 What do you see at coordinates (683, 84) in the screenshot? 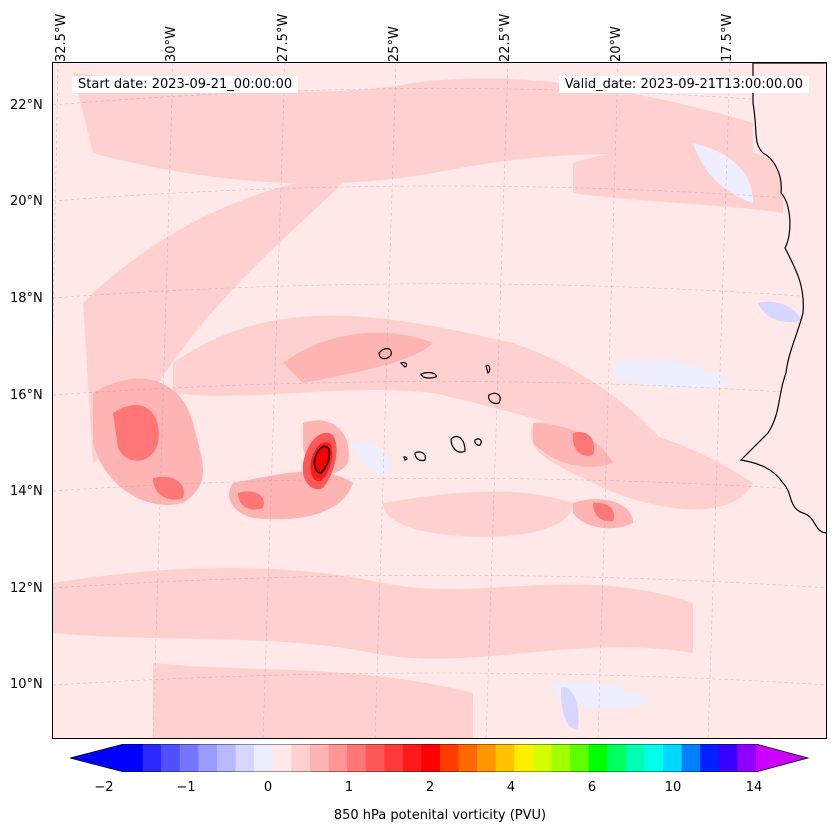
I see `valid-date-label: Valid_date: 2023-09-21T13:00:00.00` at bounding box center [683, 84].